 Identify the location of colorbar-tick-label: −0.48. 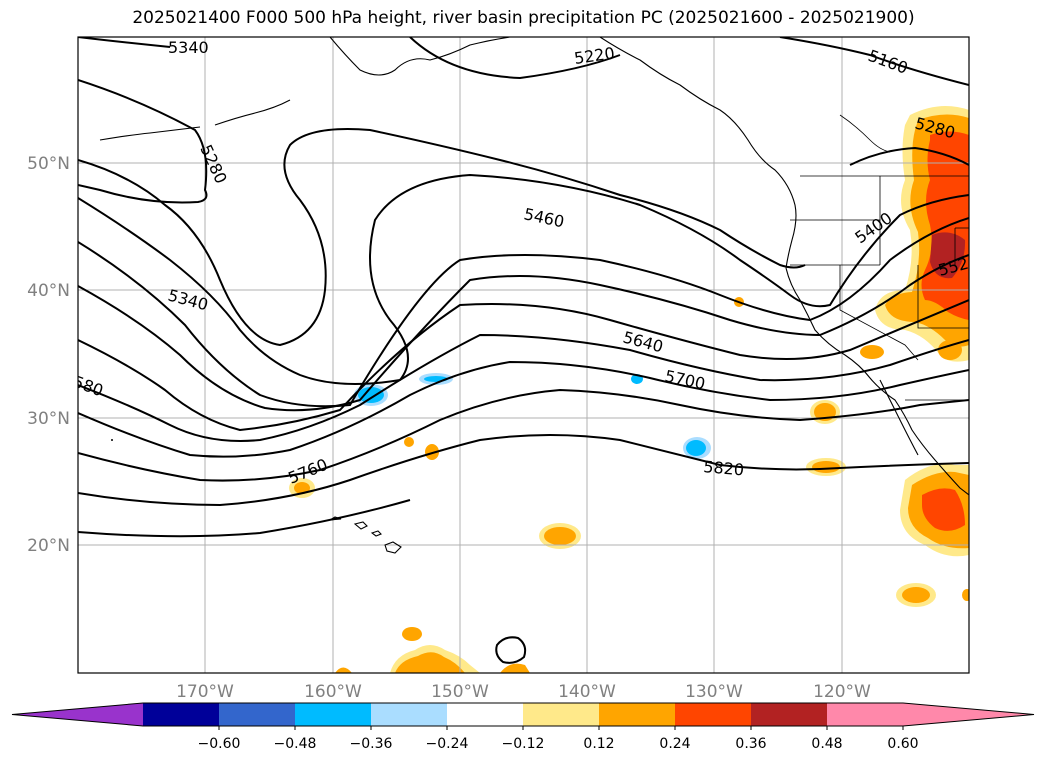
(295, 744).